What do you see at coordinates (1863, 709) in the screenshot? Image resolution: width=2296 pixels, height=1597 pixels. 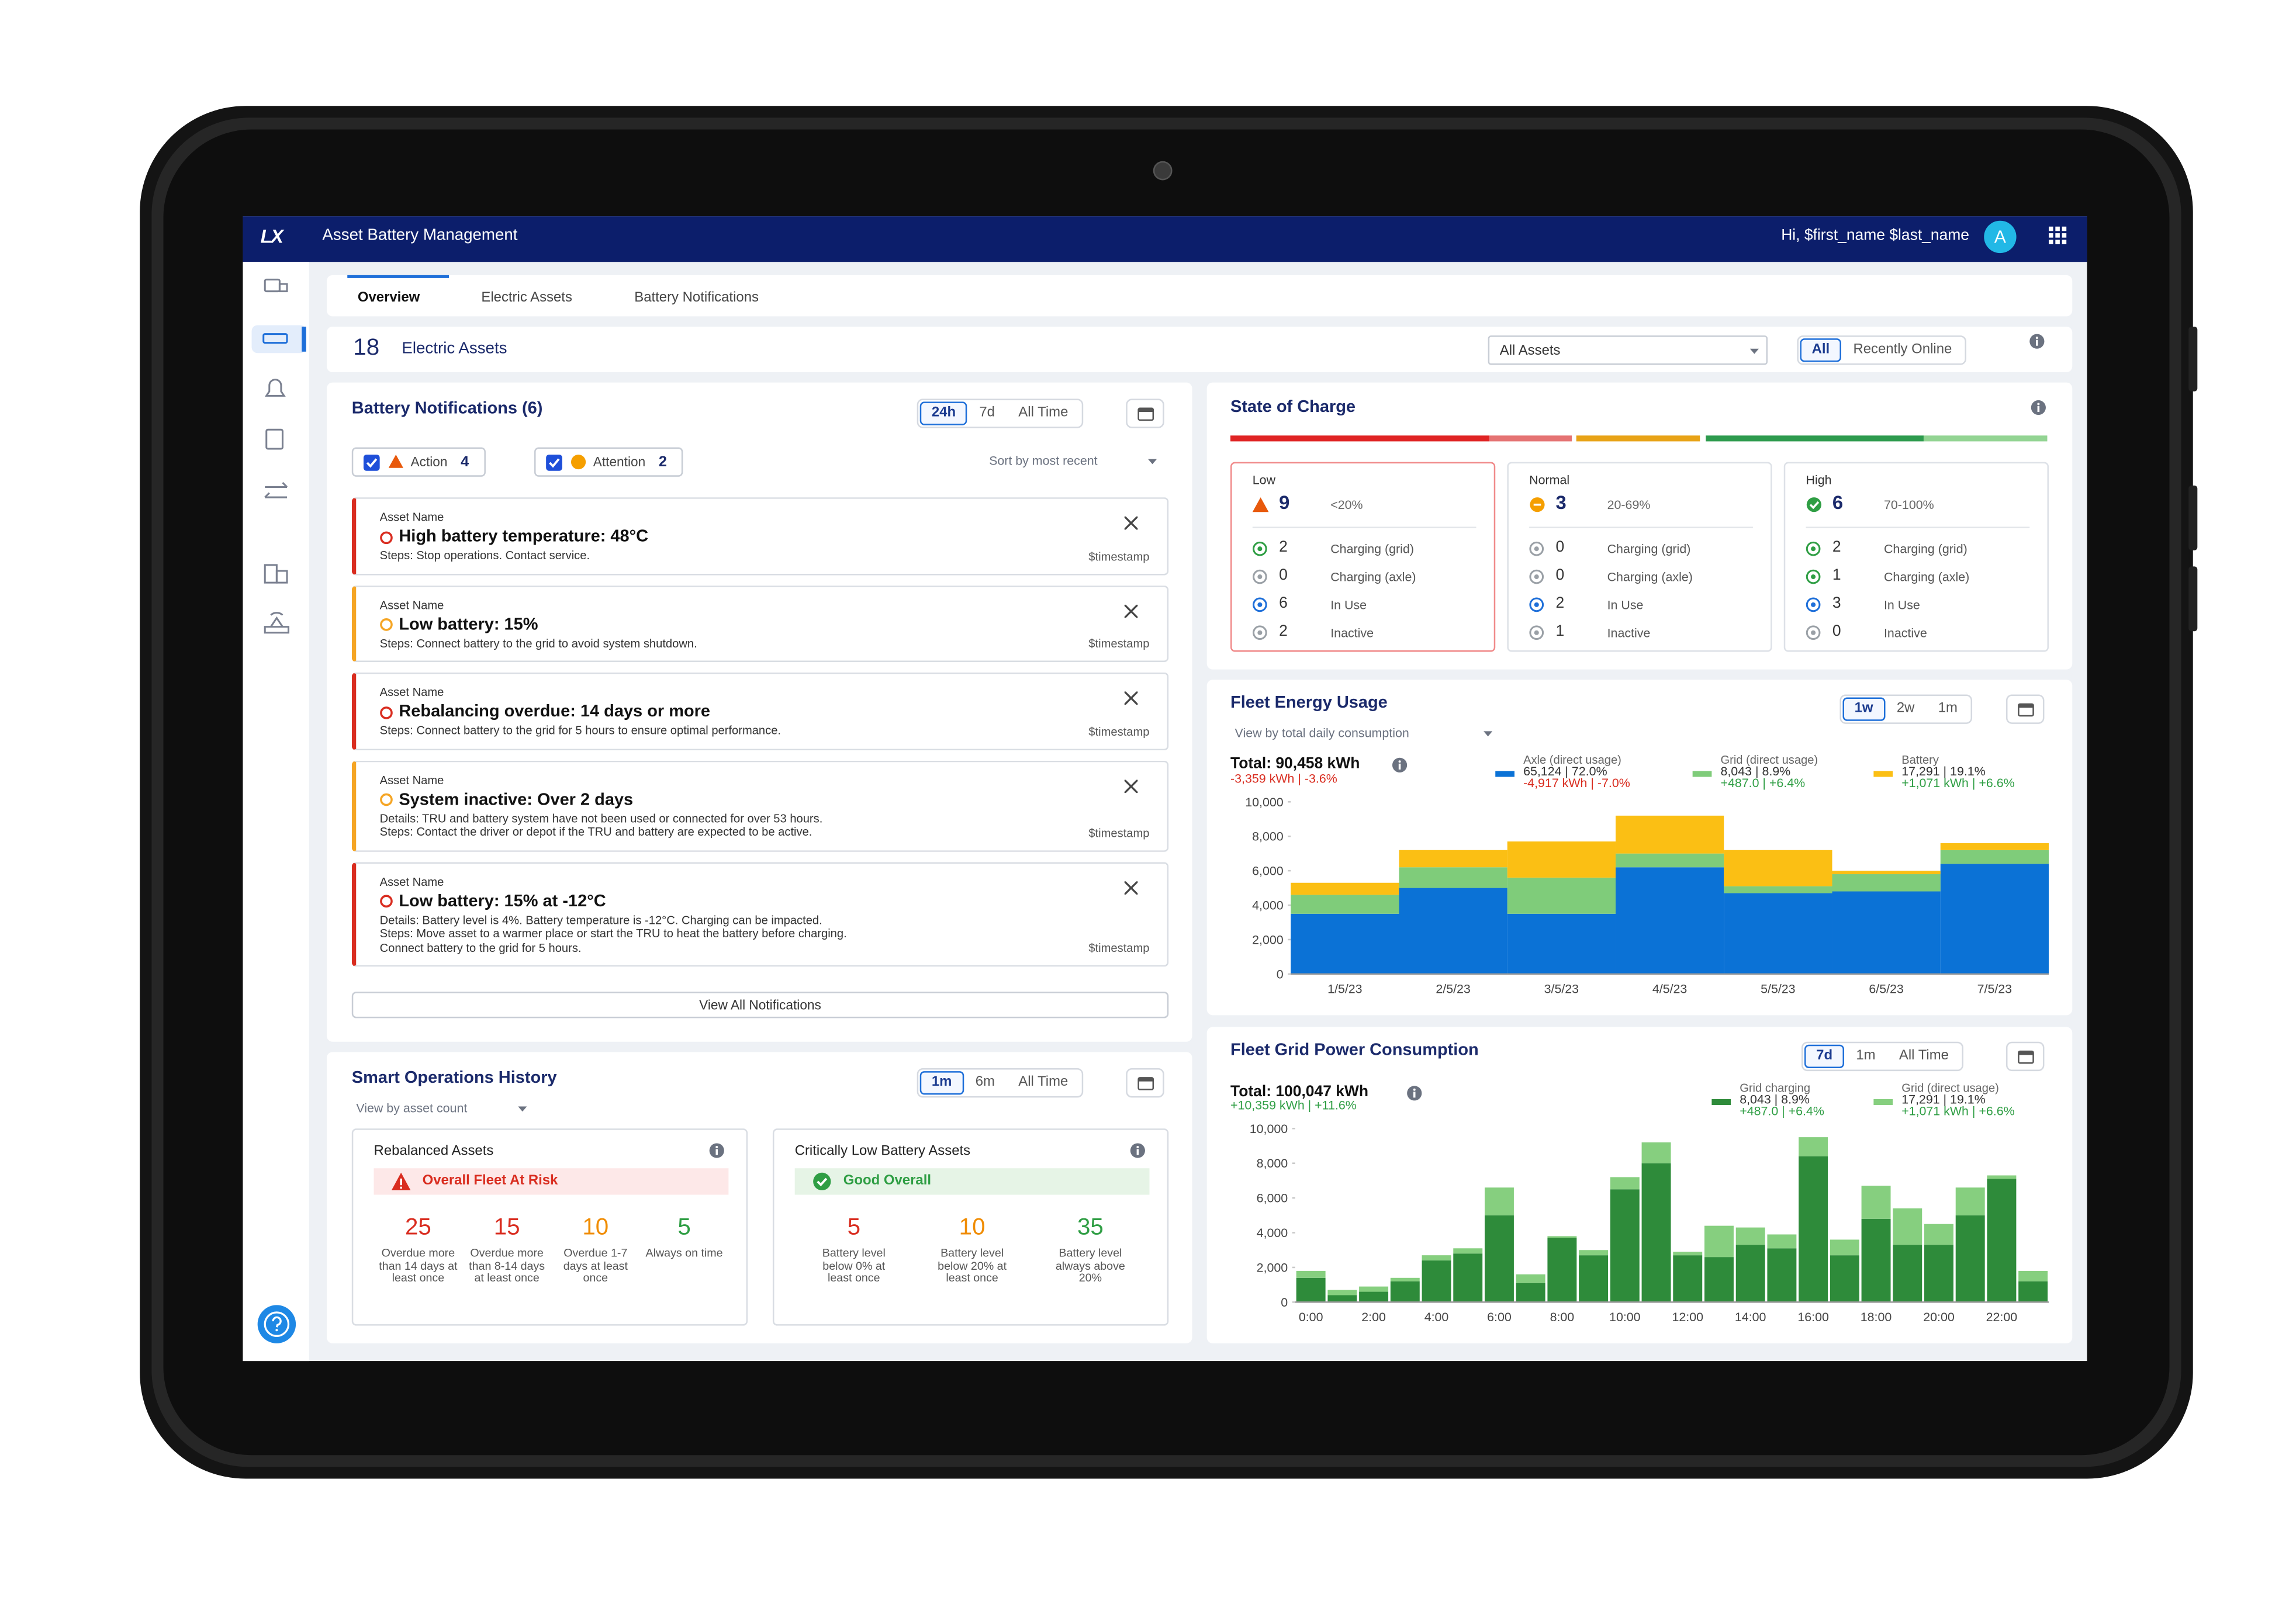 I see `range-button: 1w` at bounding box center [1863, 709].